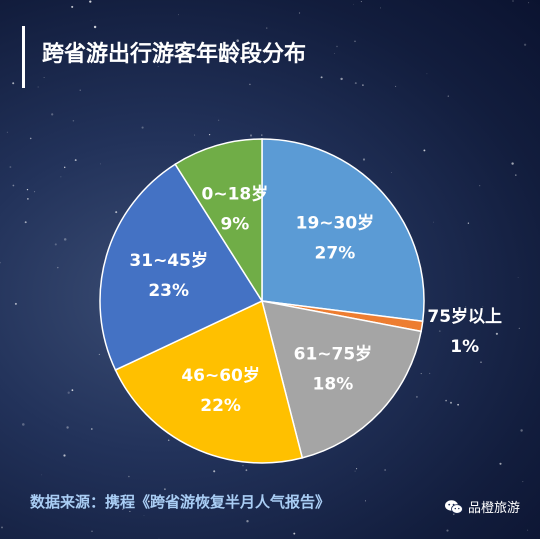 The width and height of the screenshot is (540, 539). I want to click on slice-value: 23%, so click(168, 291).